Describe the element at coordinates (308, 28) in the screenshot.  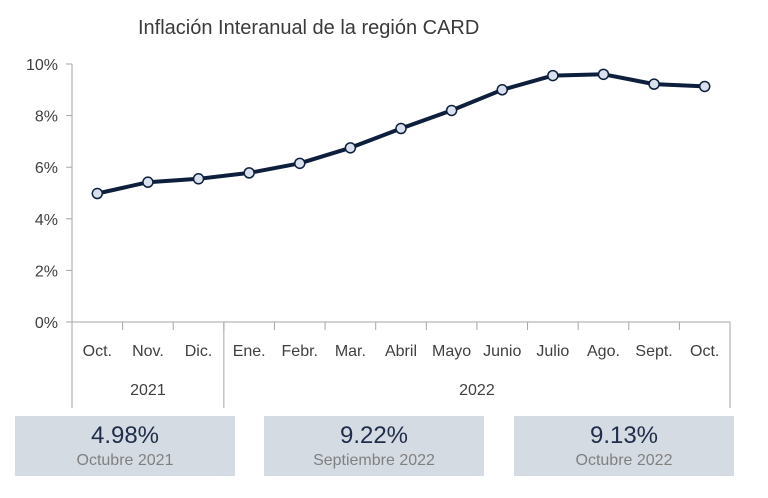
I see `chart-title: Inflación Interanual de la región CARD` at that location.